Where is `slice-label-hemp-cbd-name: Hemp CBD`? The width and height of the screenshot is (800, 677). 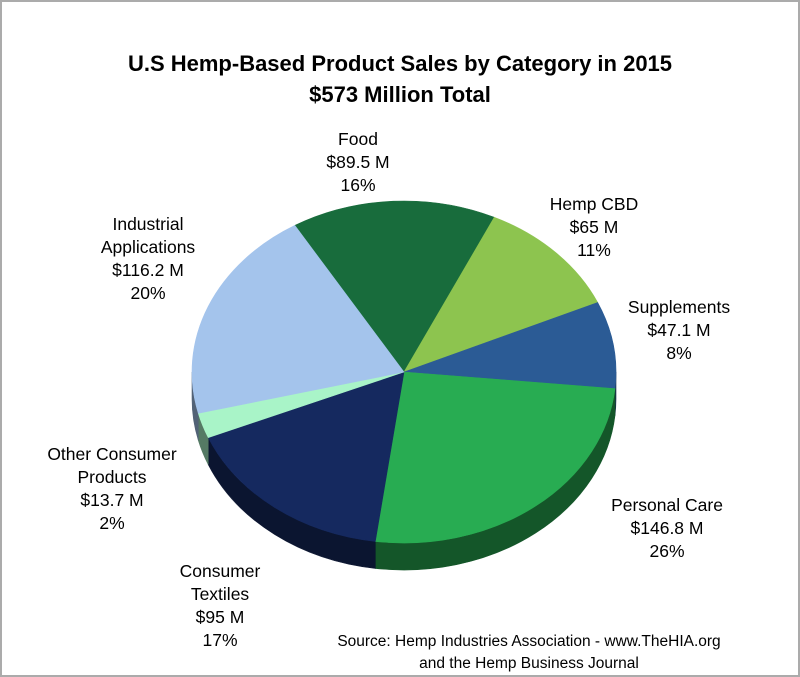
slice-label-hemp-cbd-name: Hemp CBD is located at coordinates (594, 204).